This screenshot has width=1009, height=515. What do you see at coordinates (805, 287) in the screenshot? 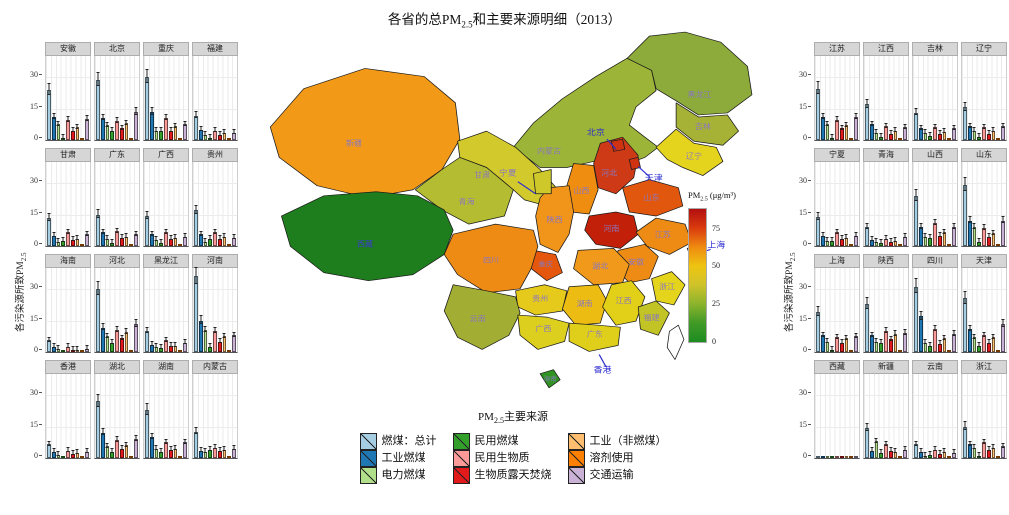
I see `y-tick-label: 30` at bounding box center [805, 287].